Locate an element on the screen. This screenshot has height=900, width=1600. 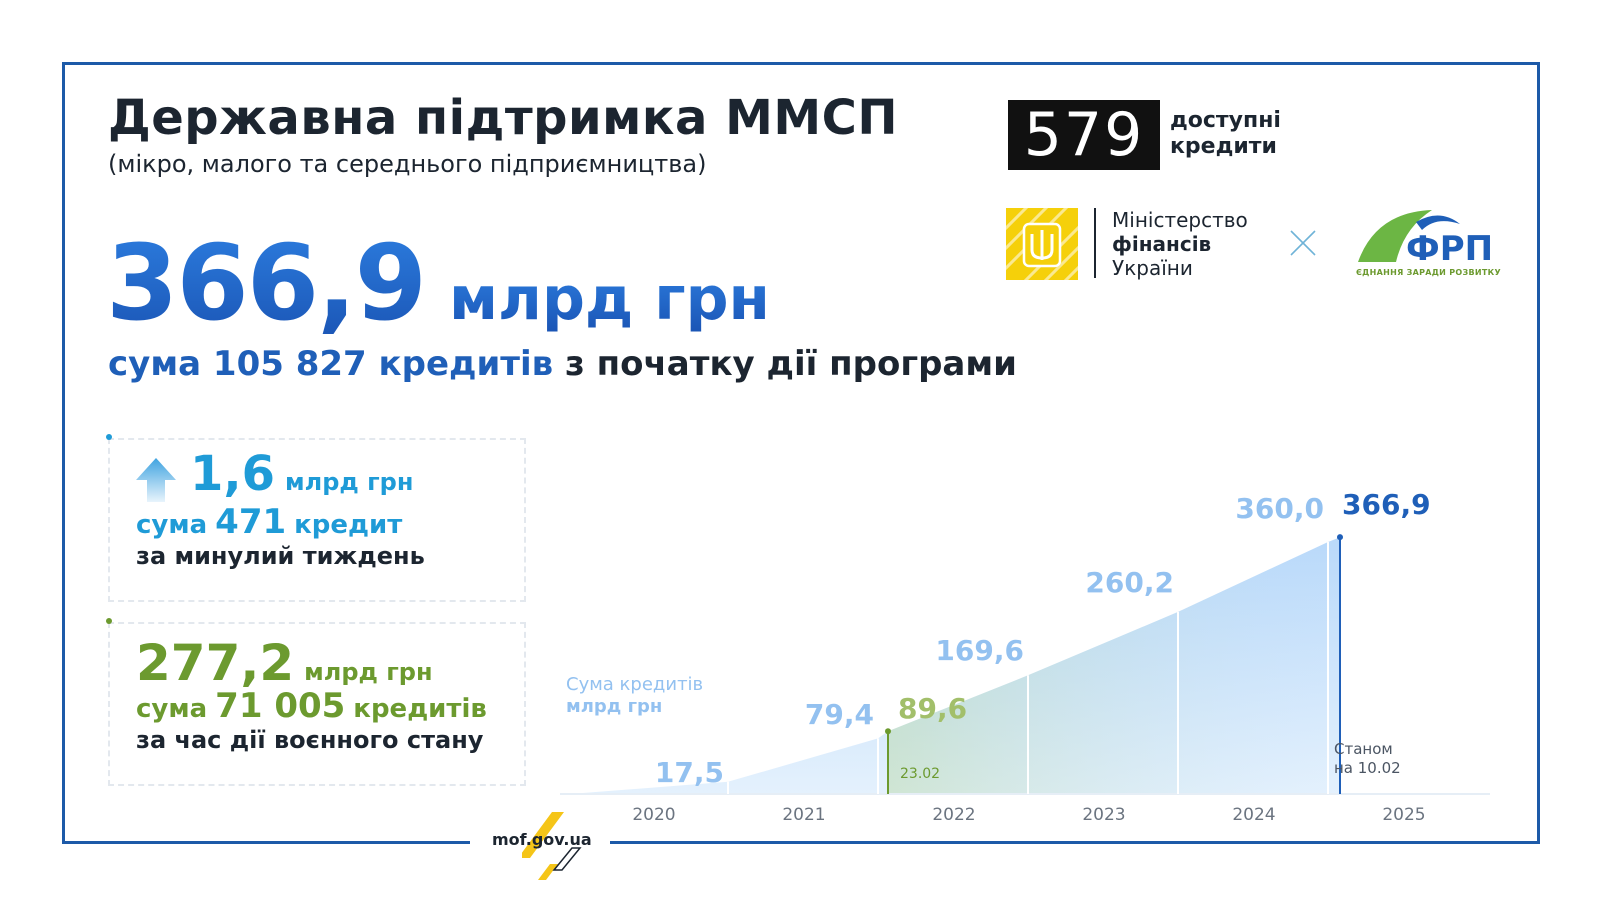
wartime-period-row: за час дії воєнного стану is located at coordinates (309, 740).